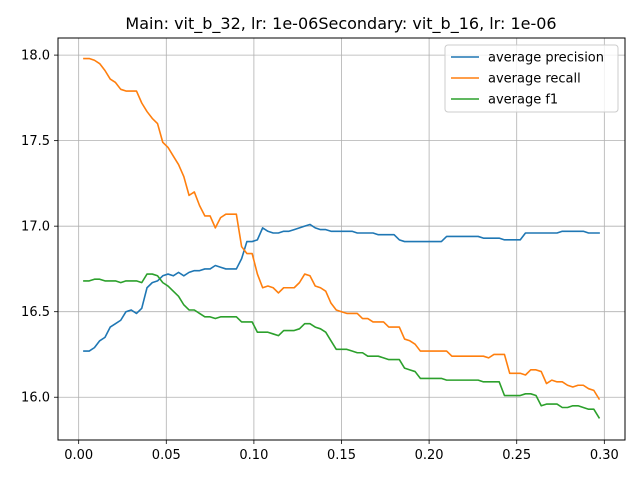  What do you see at coordinates (429, 455) in the screenshot?
I see `x-tick-label: 0.20` at bounding box center [429, 455].